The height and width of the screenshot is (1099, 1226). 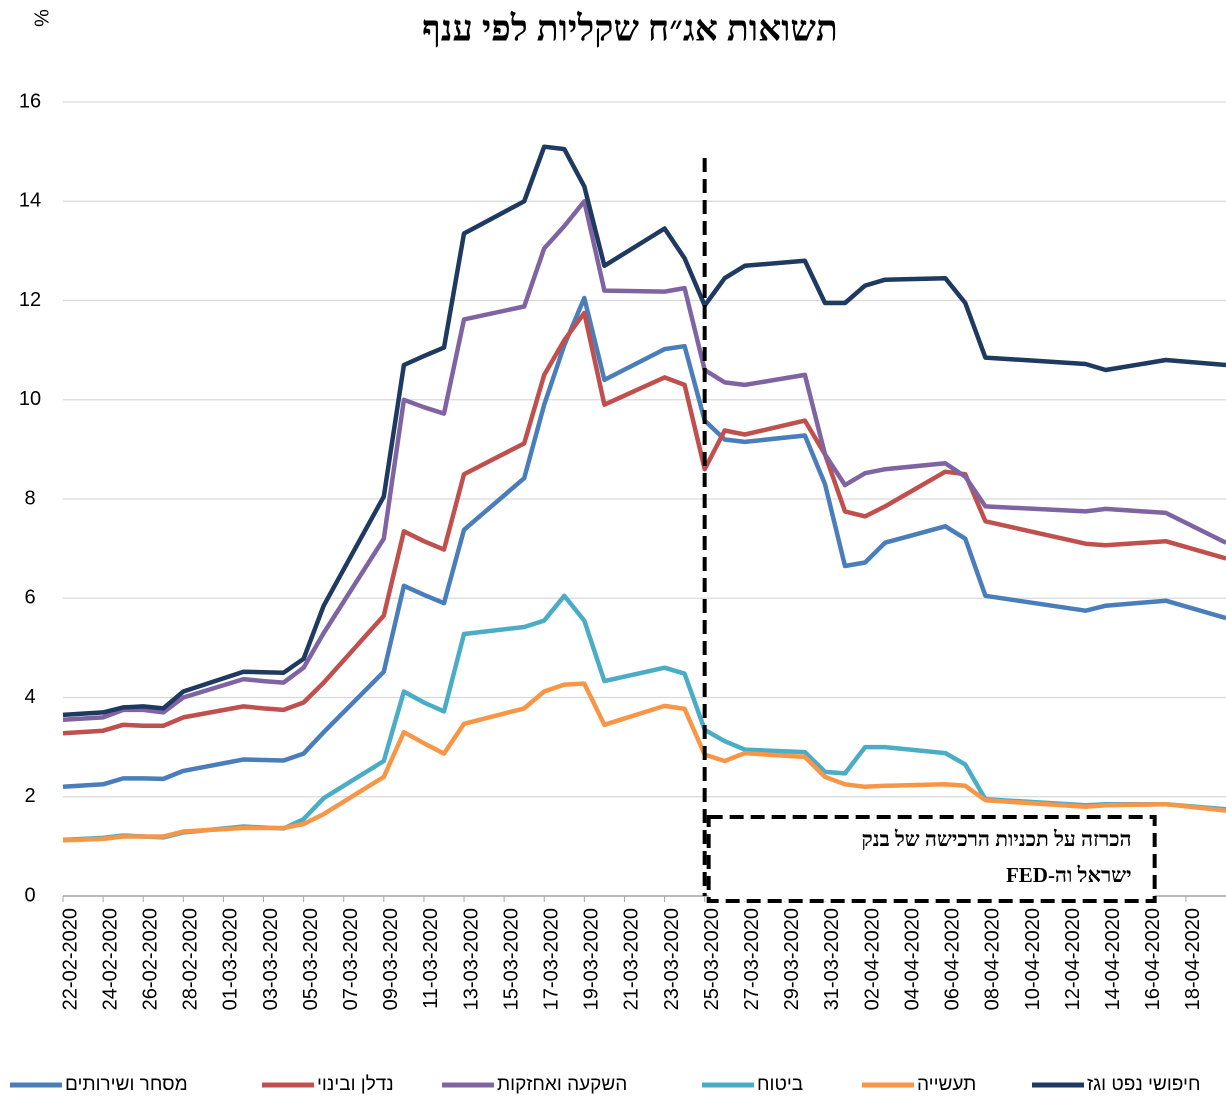 I want to click on legend-label: חיפושי נפט וגז, so click(x=1143, y=1084).